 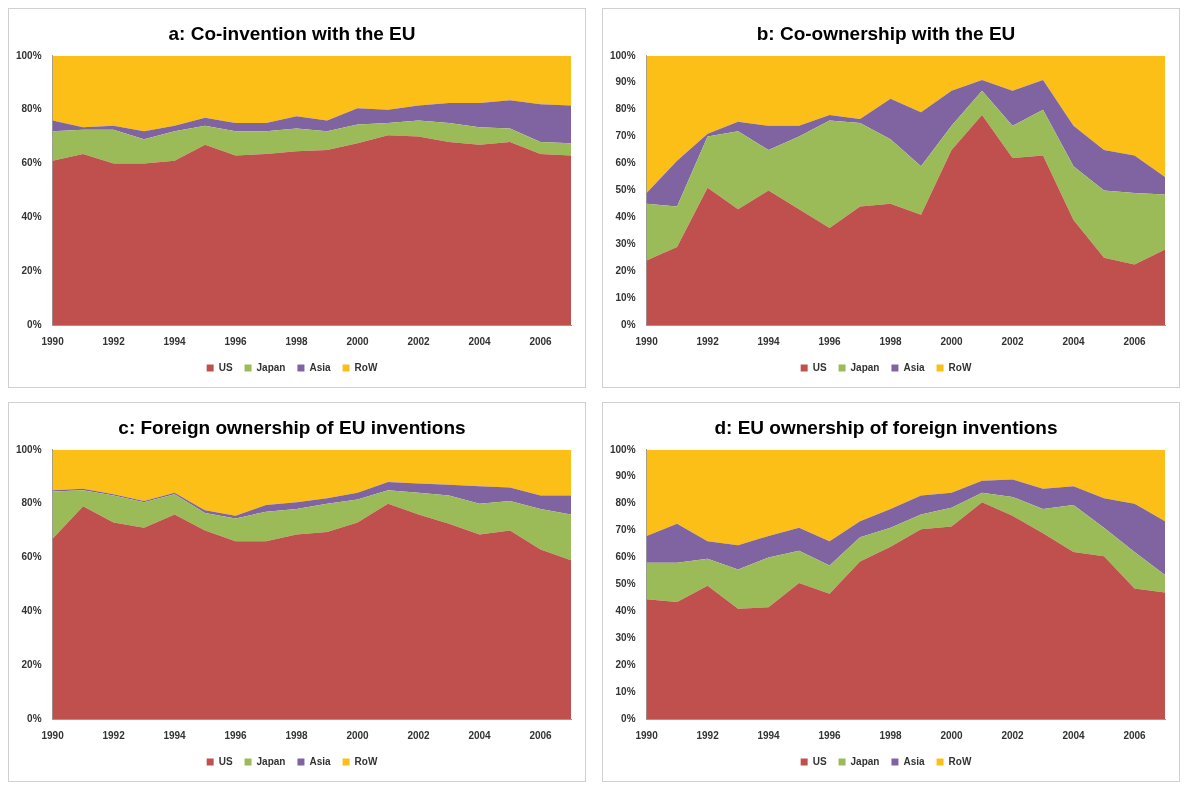 What do you see at coordinates (292, 427) in the screenshot?
I see `chart-title: c: Foreign ownership of EU inventions` at bounding box center [292, 427].